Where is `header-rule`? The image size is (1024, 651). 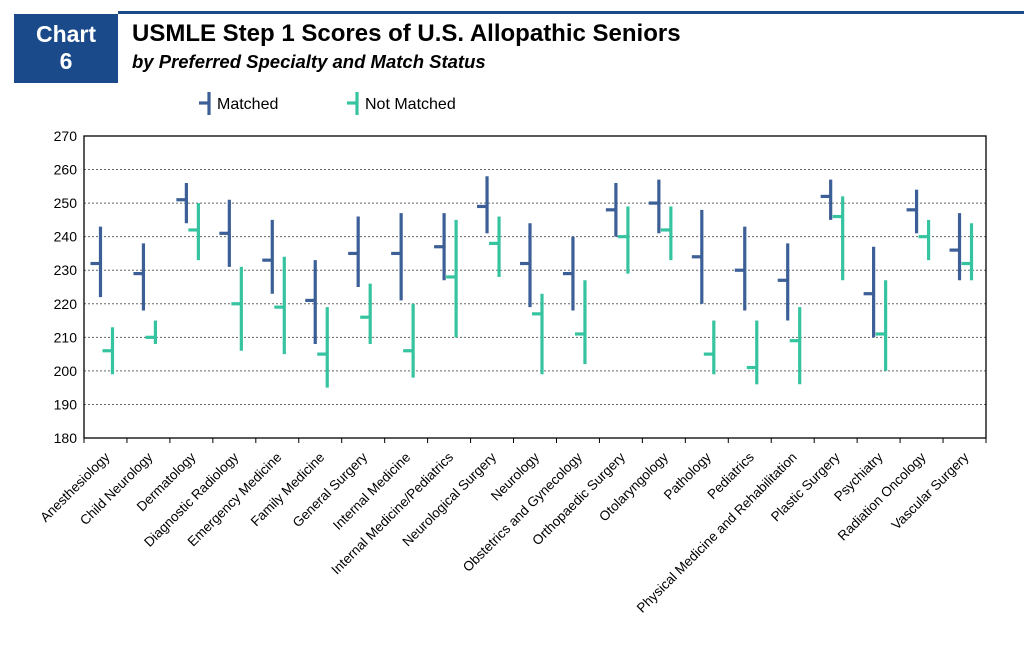 header-rule is located at coordinates (571, 12).